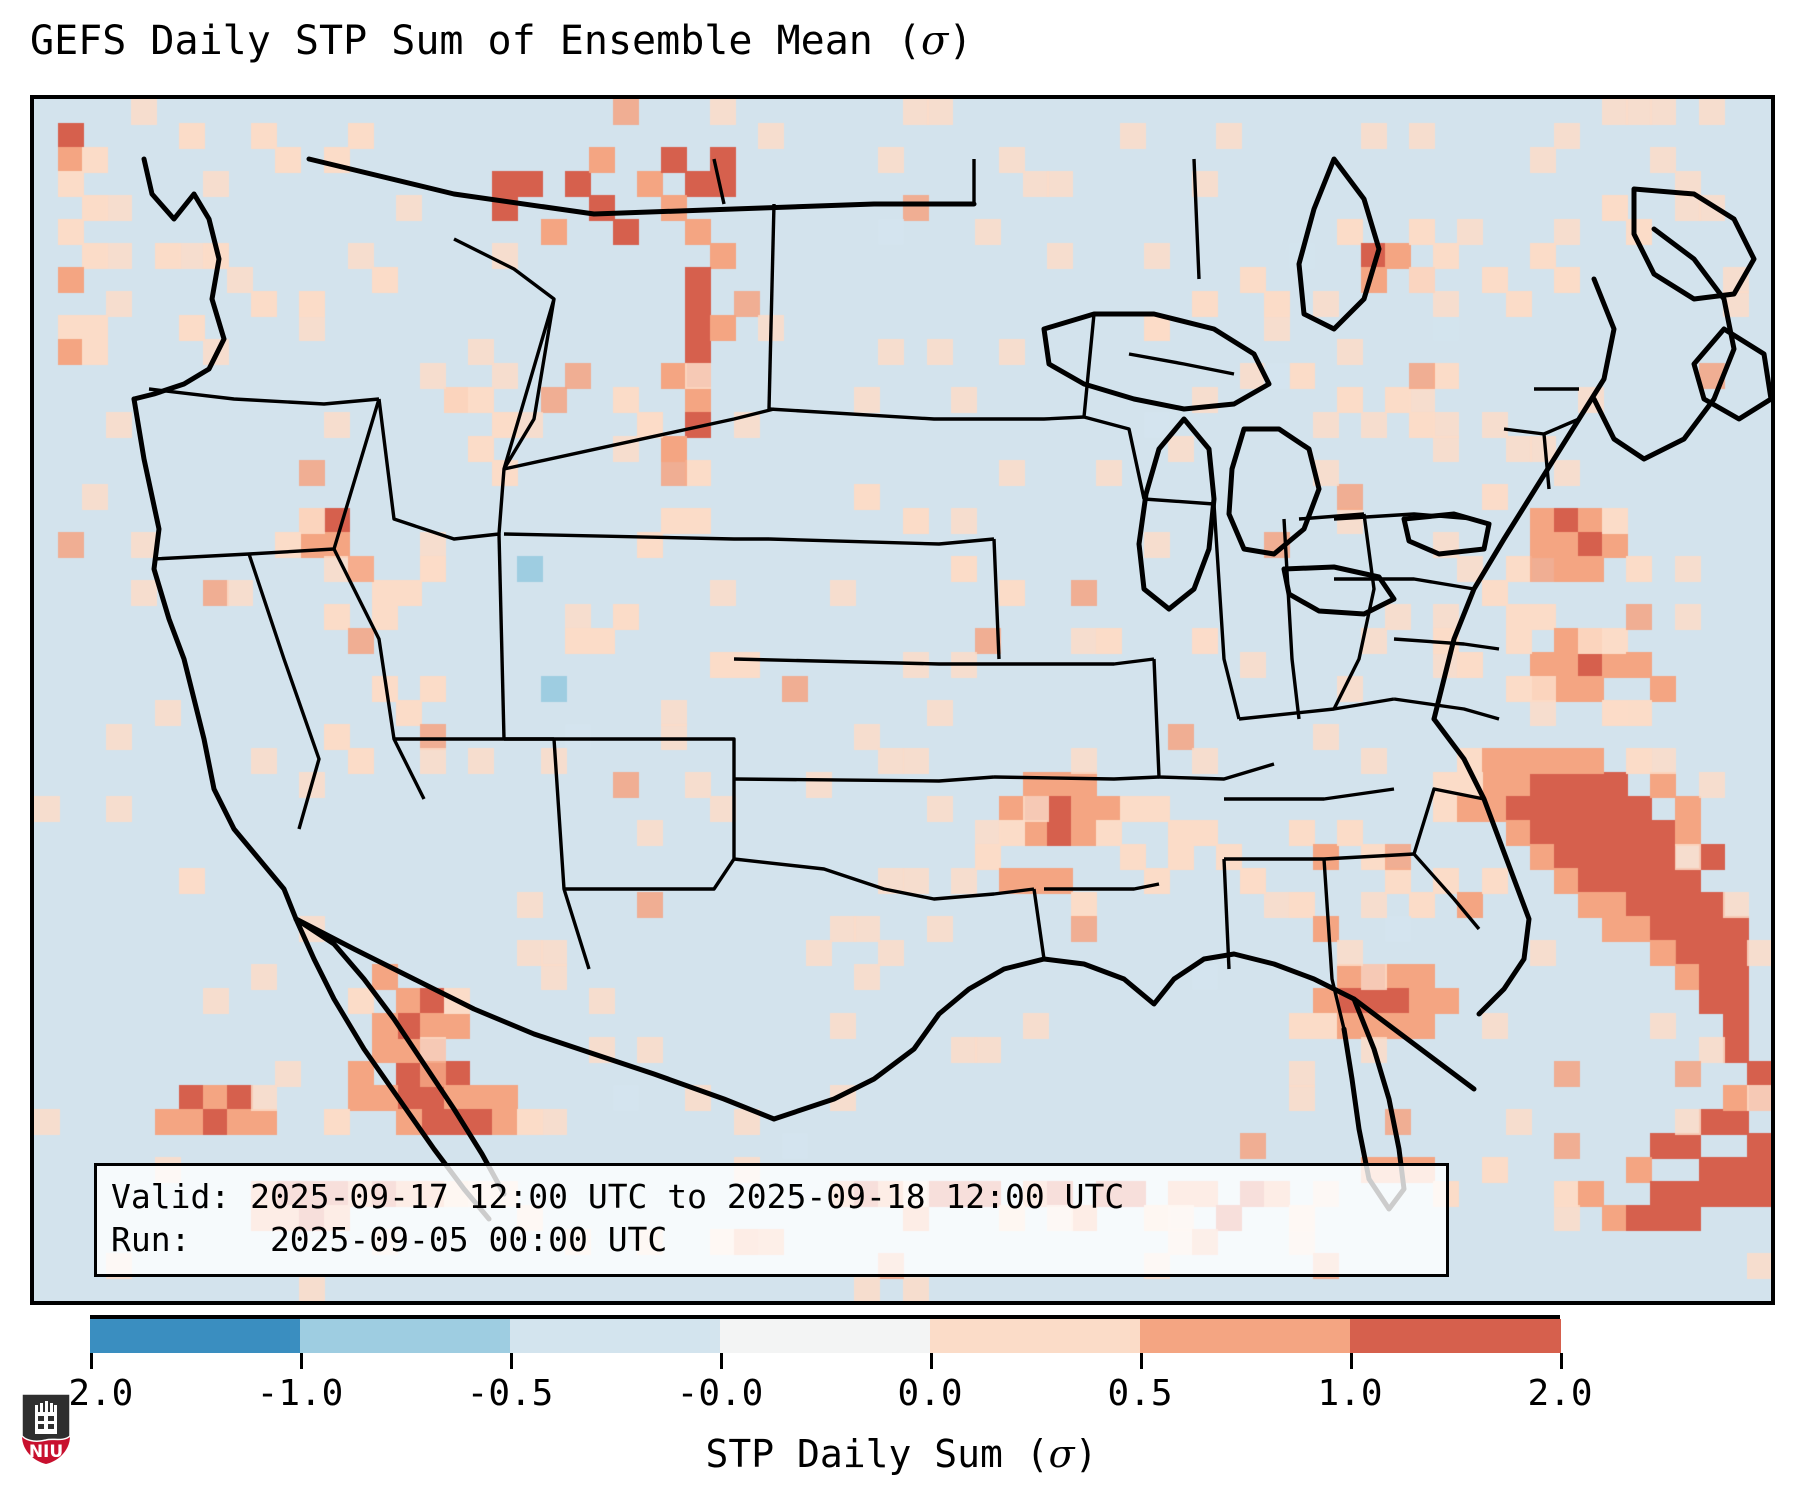 The image size is (1803, 1506). I want to click on state-border-ok-tx, so click(884, 879).